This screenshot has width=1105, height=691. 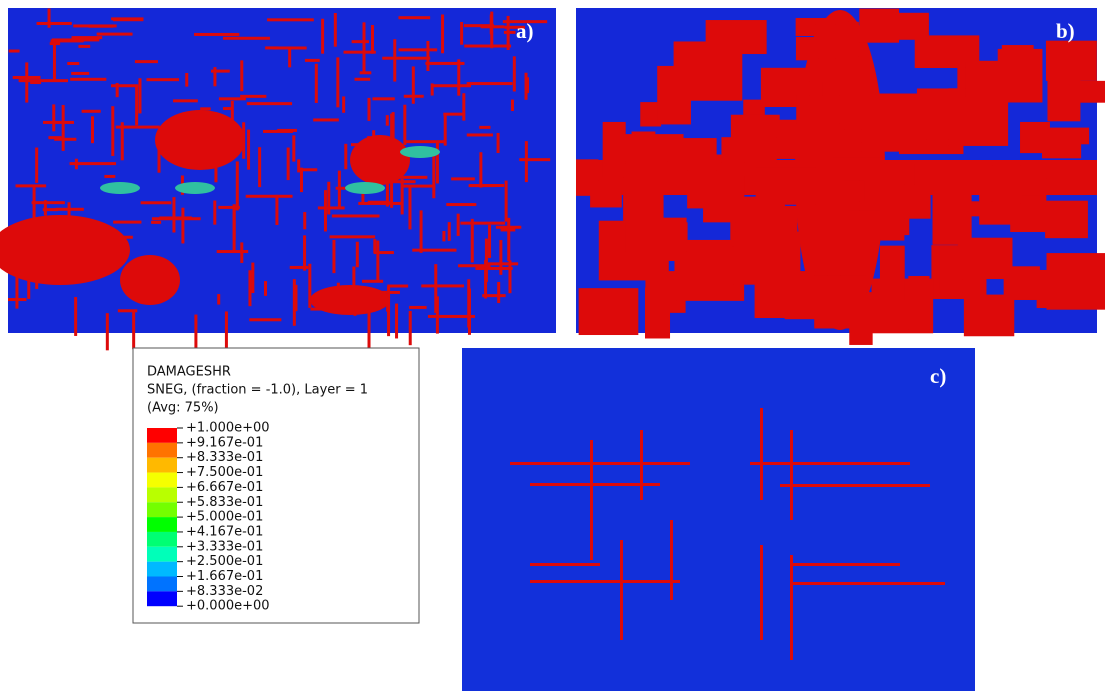 What do you see at coordinates (224, 457) in the screenshot?
I see `legend-label: +8.333e-01` at bounding box center [224, 457].